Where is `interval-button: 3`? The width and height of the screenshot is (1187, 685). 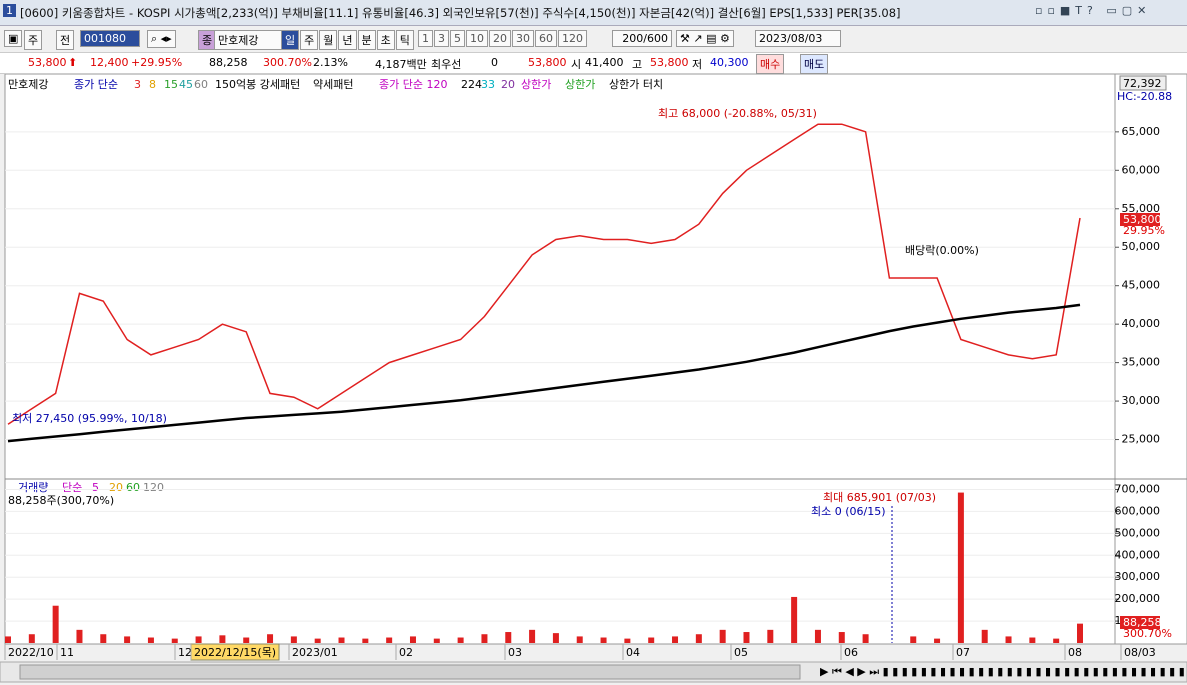
interval-button: 3 is located at coordinates (441, 38).